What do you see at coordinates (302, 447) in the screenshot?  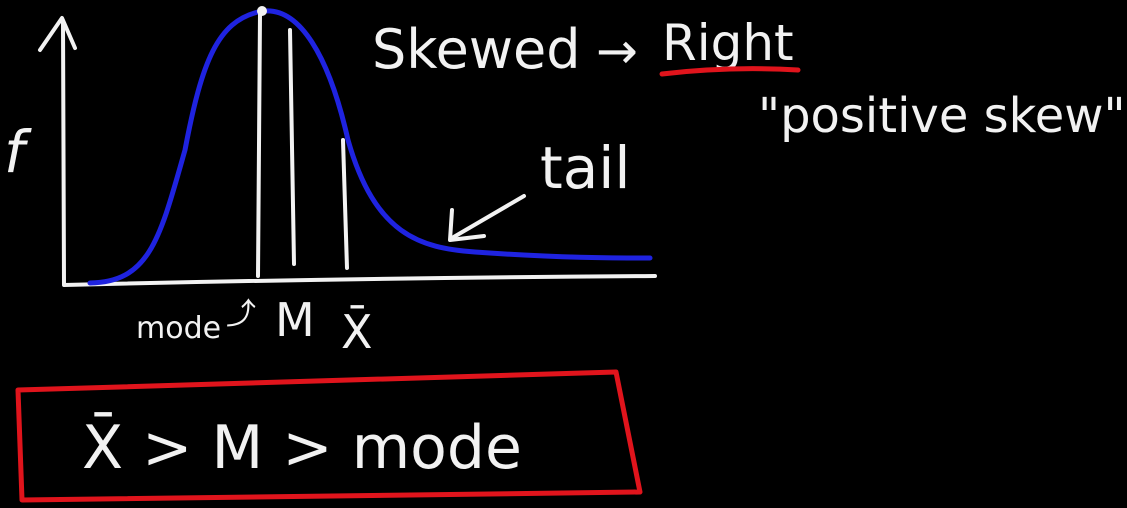 I see `inequality-text: X̄ > M > mode` at bounding box center [302, 447].